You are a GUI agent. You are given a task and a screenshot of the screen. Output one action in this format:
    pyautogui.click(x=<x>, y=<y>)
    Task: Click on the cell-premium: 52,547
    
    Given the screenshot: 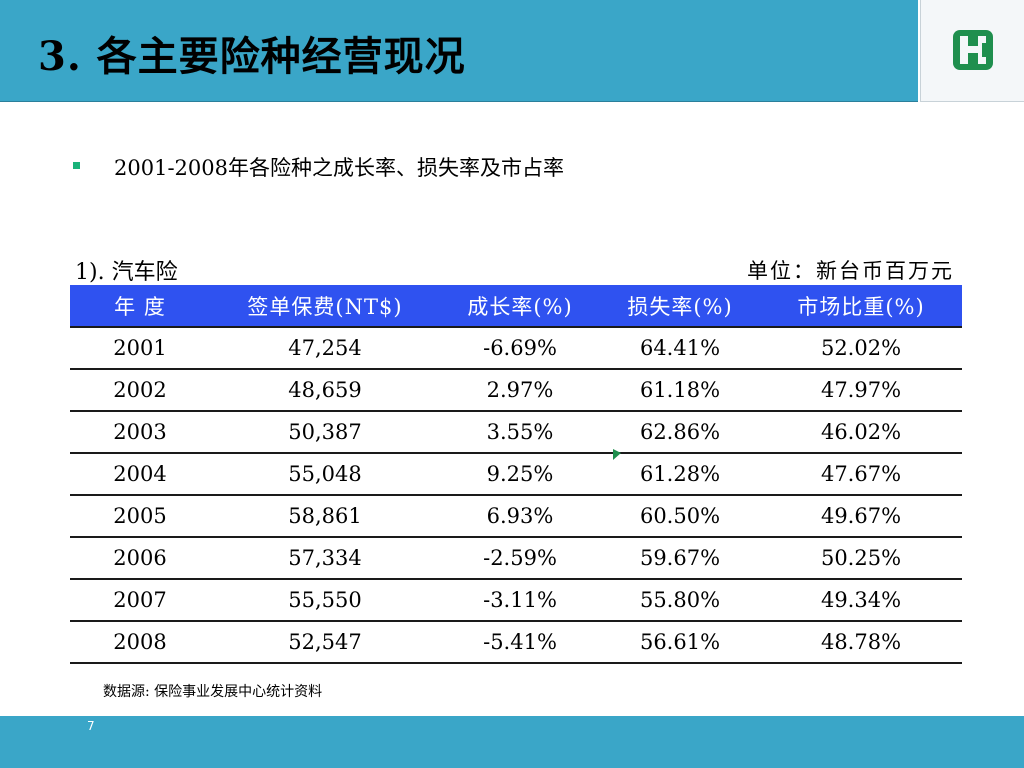 What is the action you would take?
    pyautogui.click(x=325, y=642)
    